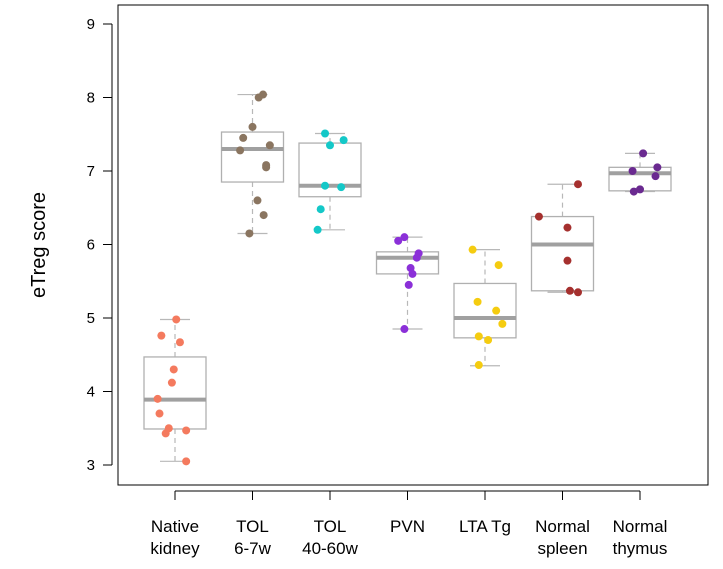  What do you see at coordinates (91, 245) in the screenshot?
I see `y-tick-label: 6` at bounding box center [91, 245].